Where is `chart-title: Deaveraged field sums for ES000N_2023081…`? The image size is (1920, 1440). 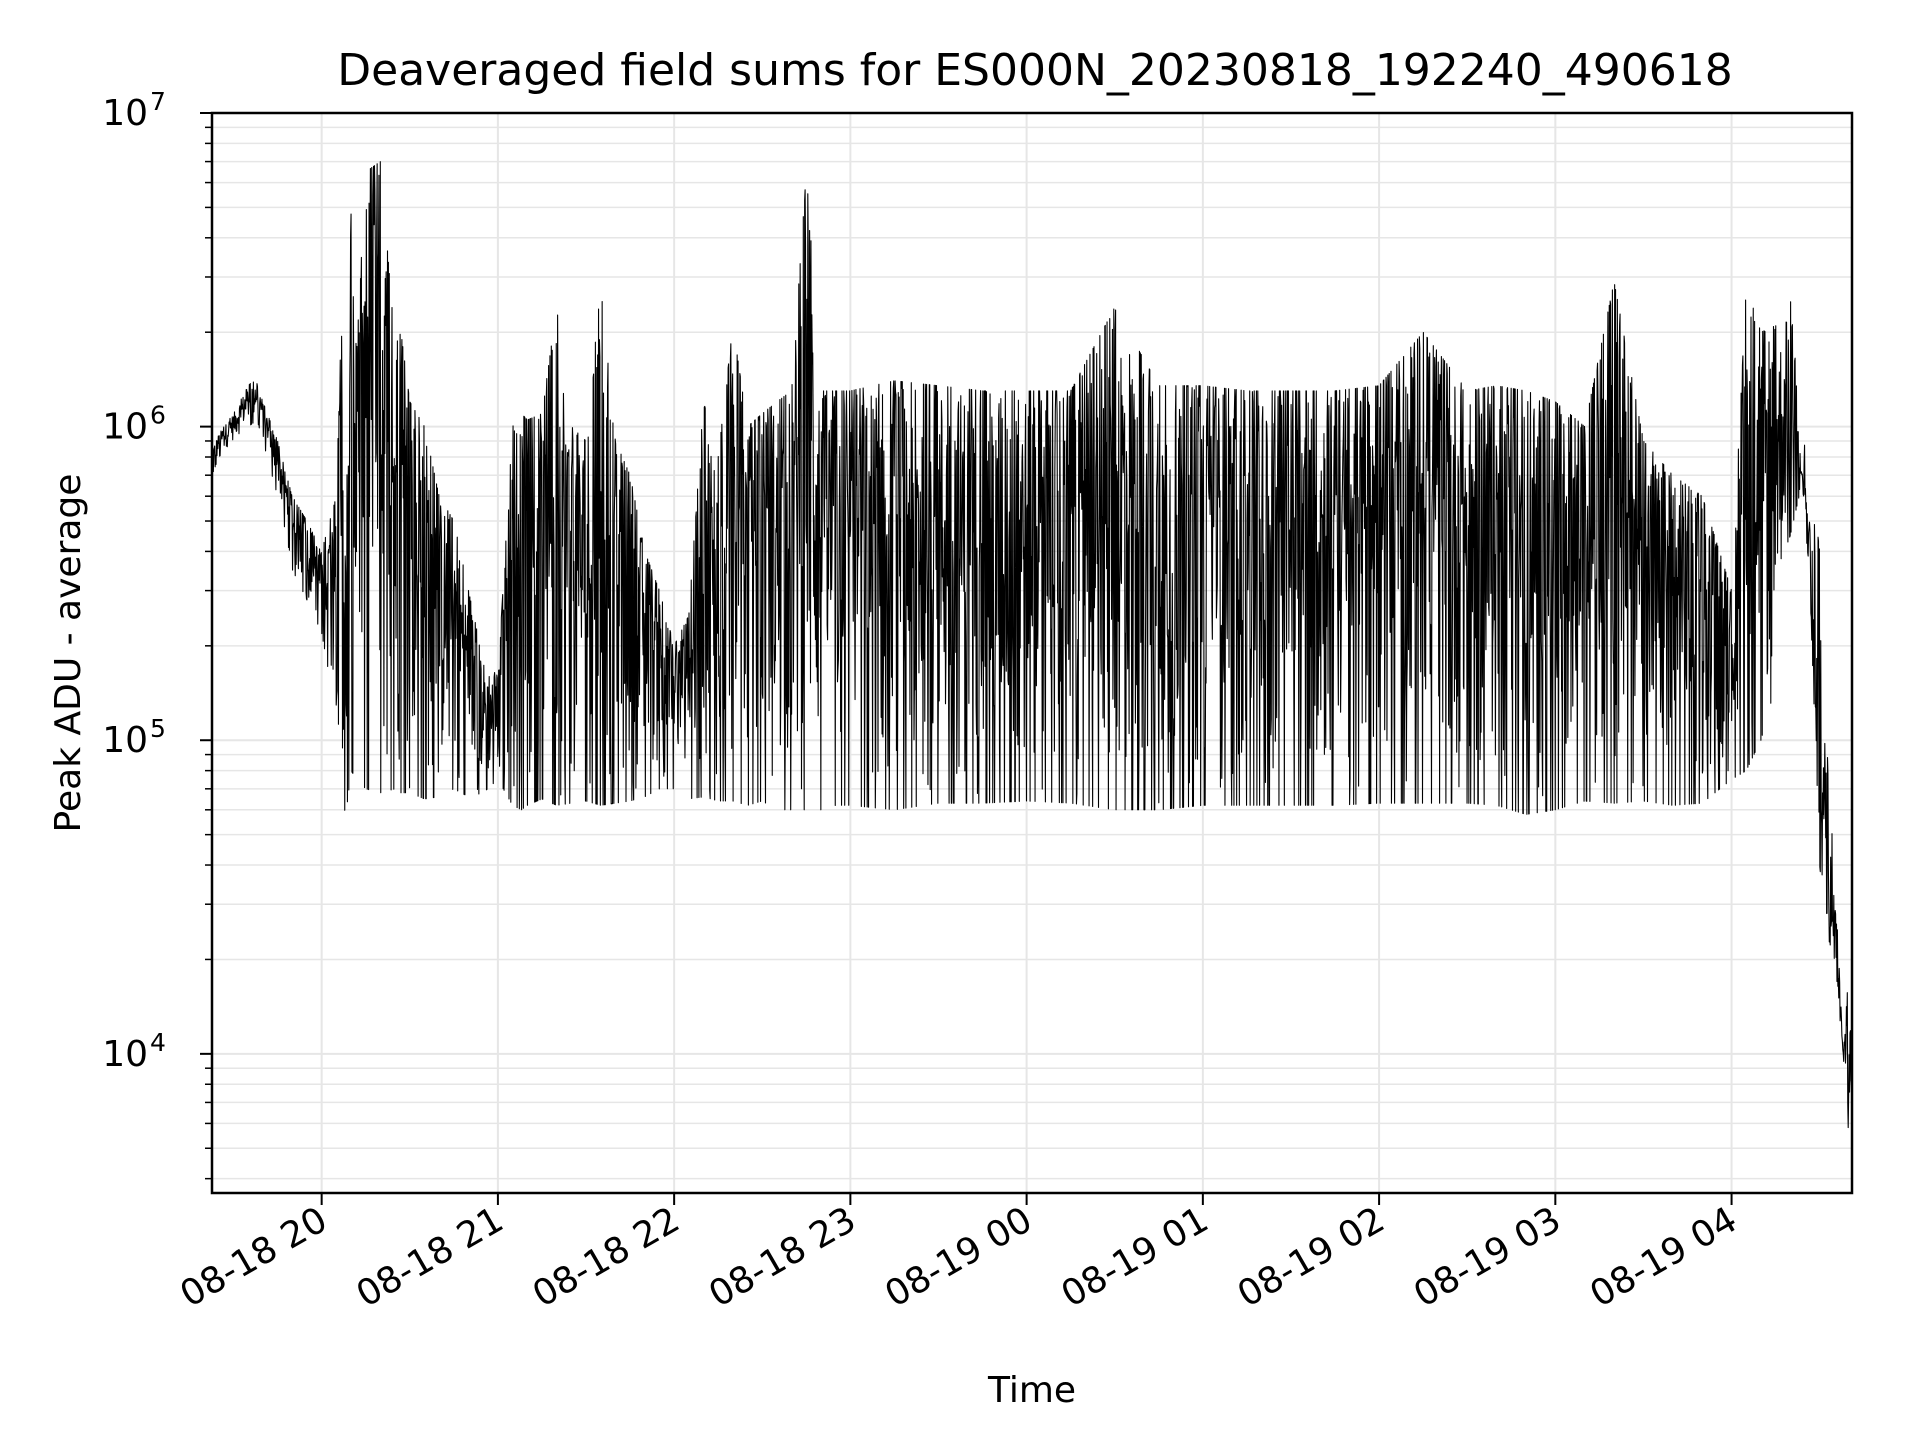 chart-title: Deaveraged field sums for ES000N_2023081… is located at coordinates (1035, 70).